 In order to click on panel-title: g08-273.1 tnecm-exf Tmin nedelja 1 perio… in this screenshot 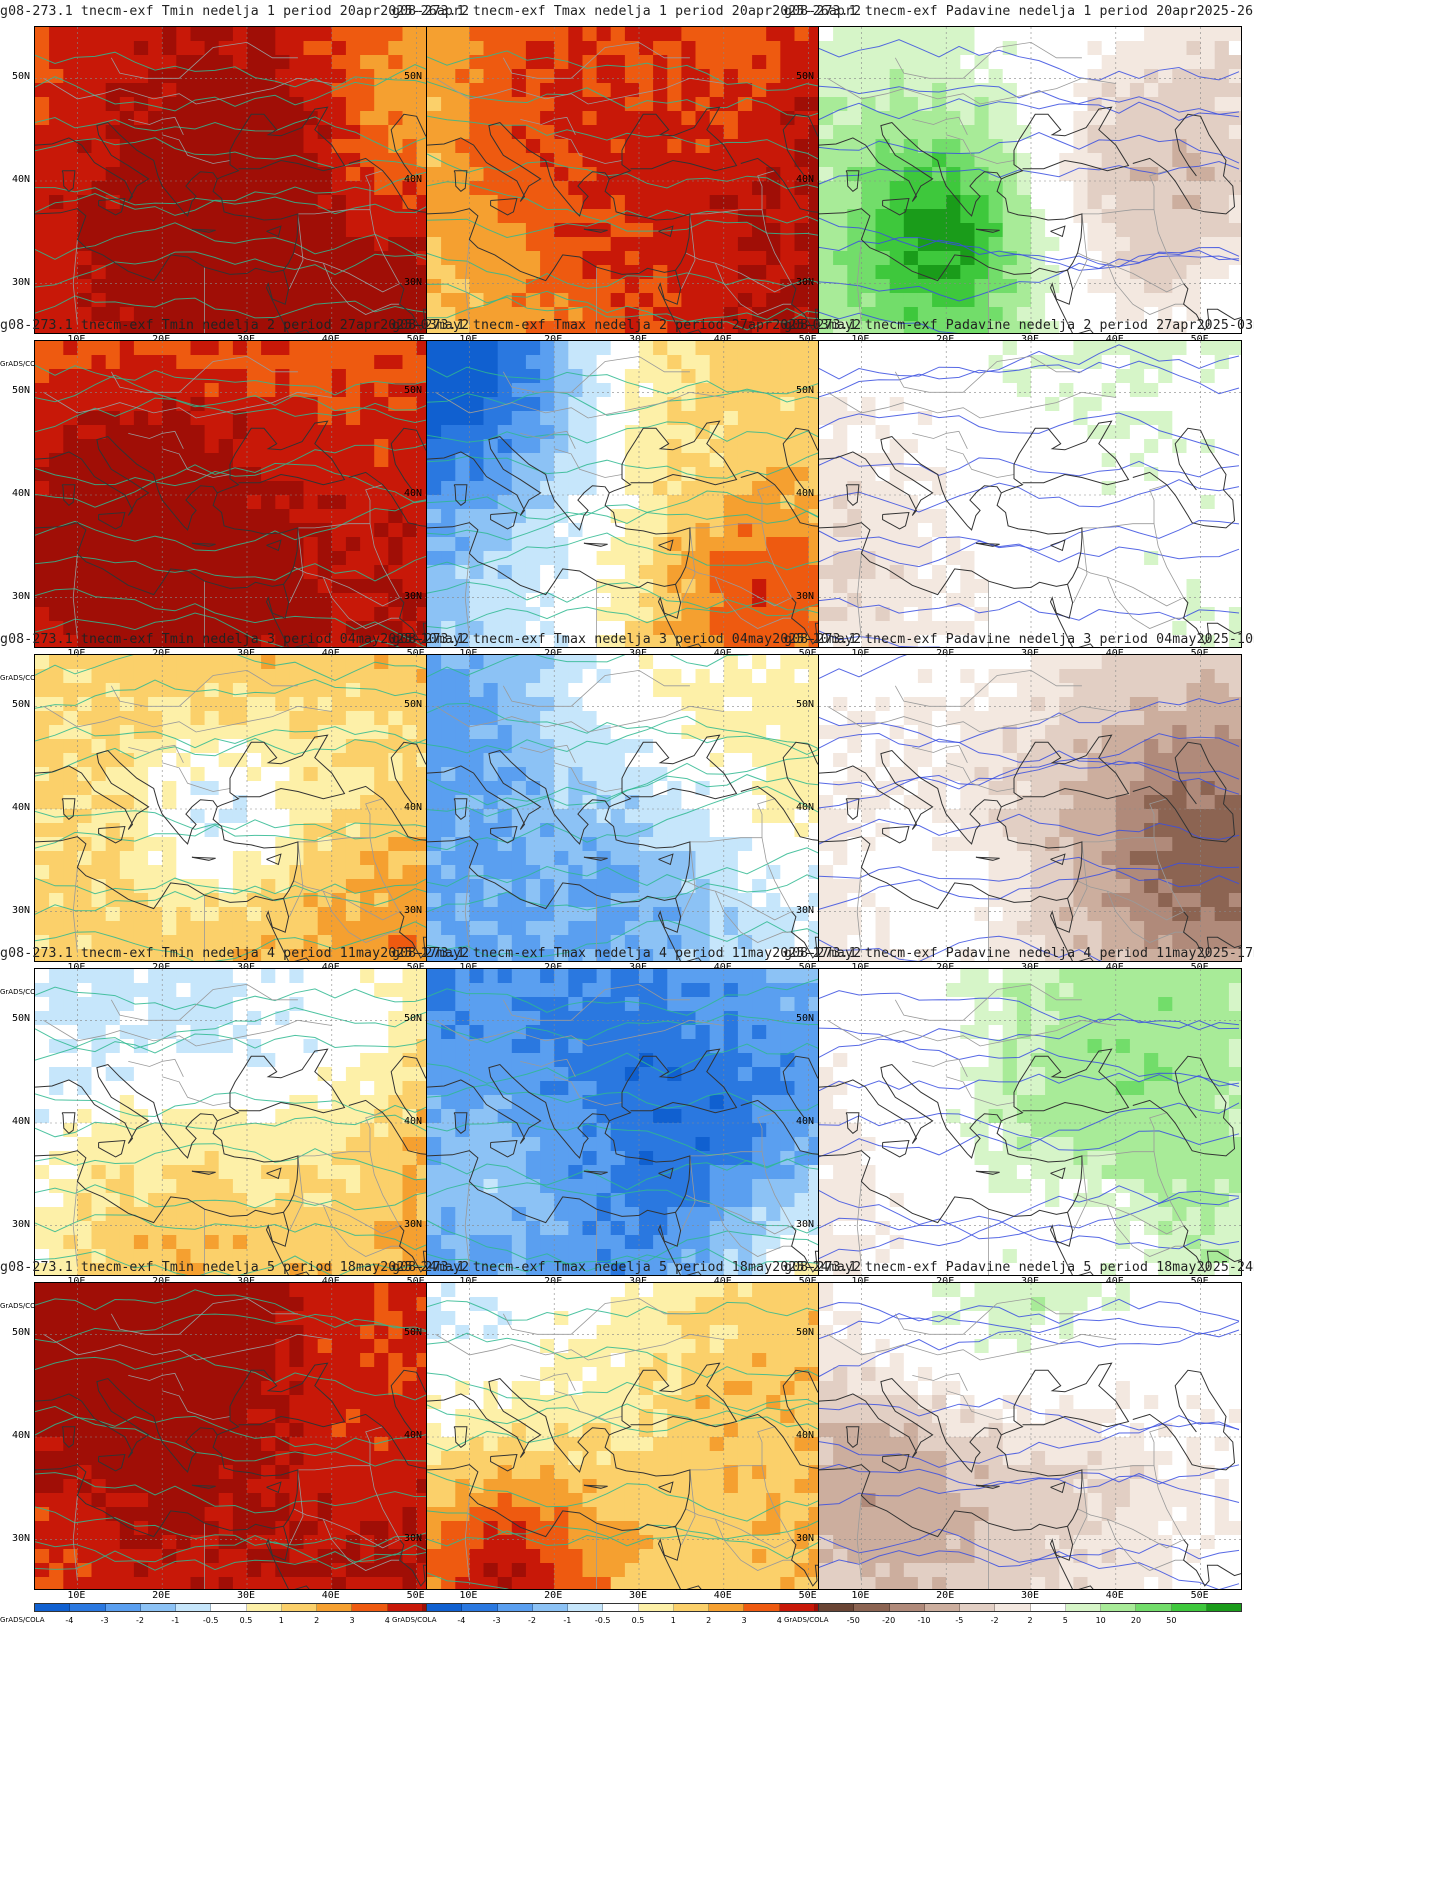, I will do `click(235, 11)`.